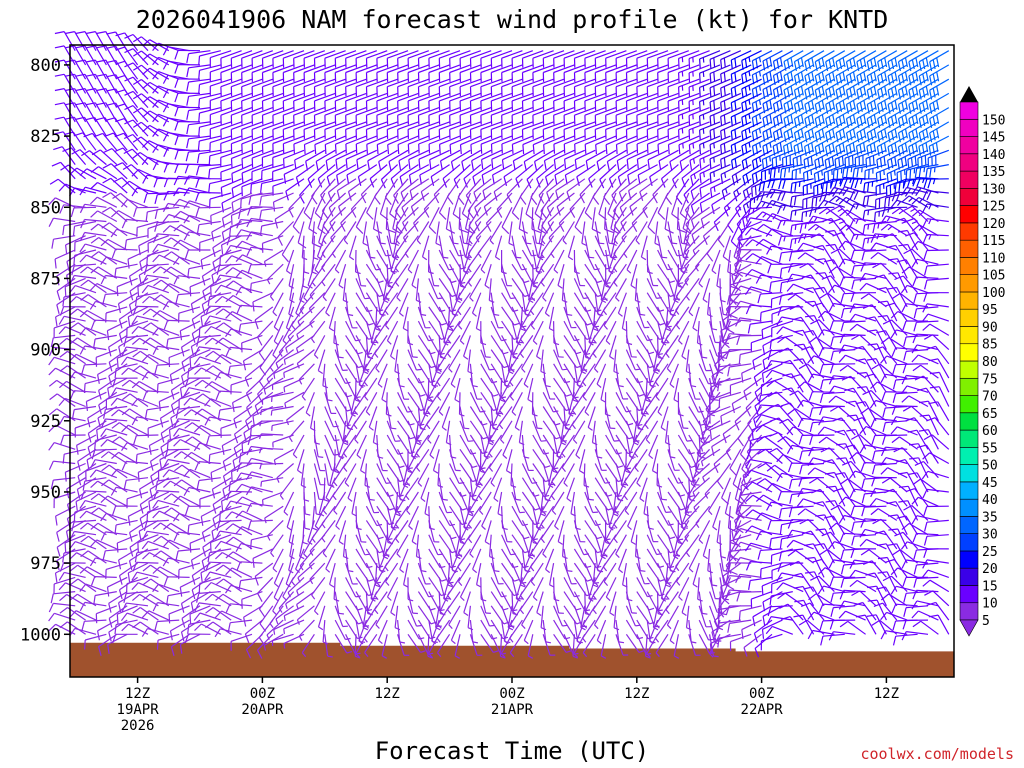  What do you see at coordinates (993, 276) in the screenshot?
I see `colorbar-label: 105` at bounding box center [993, 276].